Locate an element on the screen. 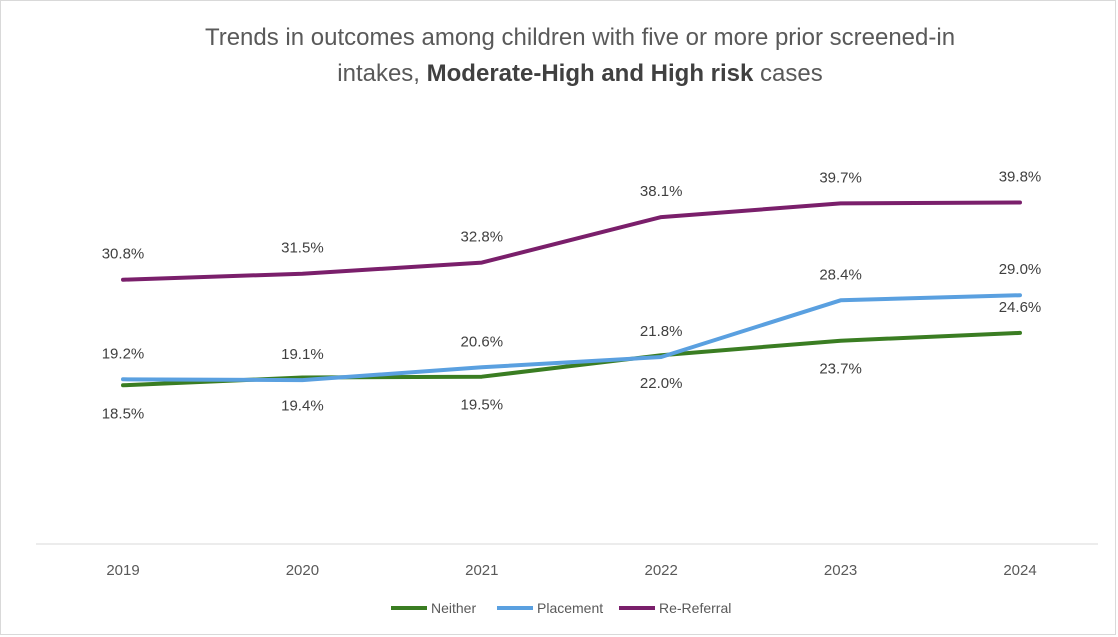 The height and width of the screenshot is (637, 1118). data-label-placement-2020: 19.1% is located at coordinates (302, 354).